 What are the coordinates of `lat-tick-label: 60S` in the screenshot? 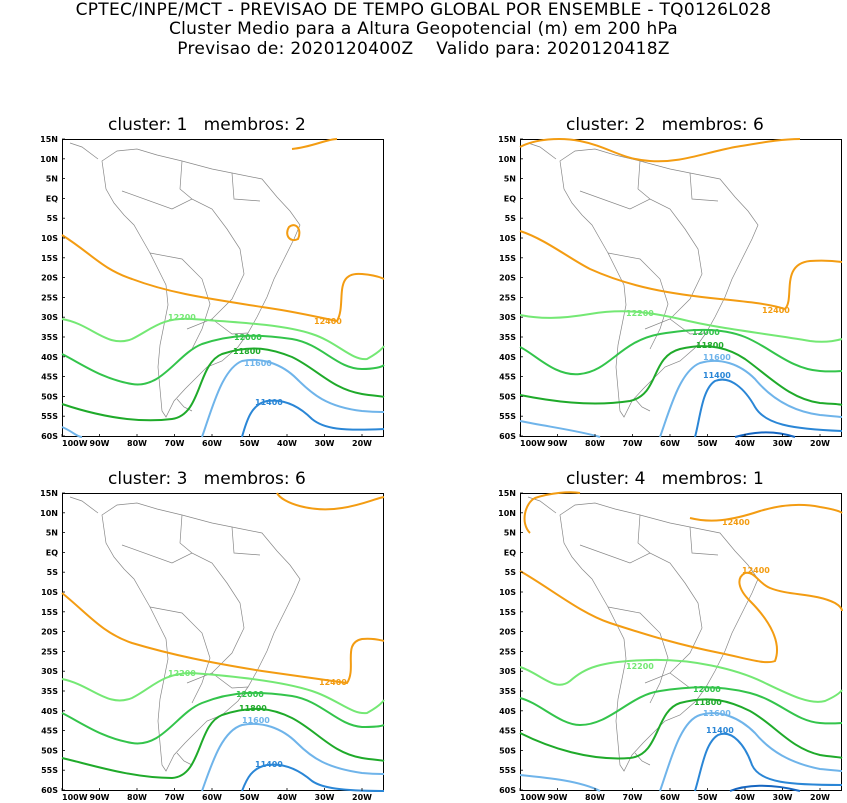 It's located at (507, 790).